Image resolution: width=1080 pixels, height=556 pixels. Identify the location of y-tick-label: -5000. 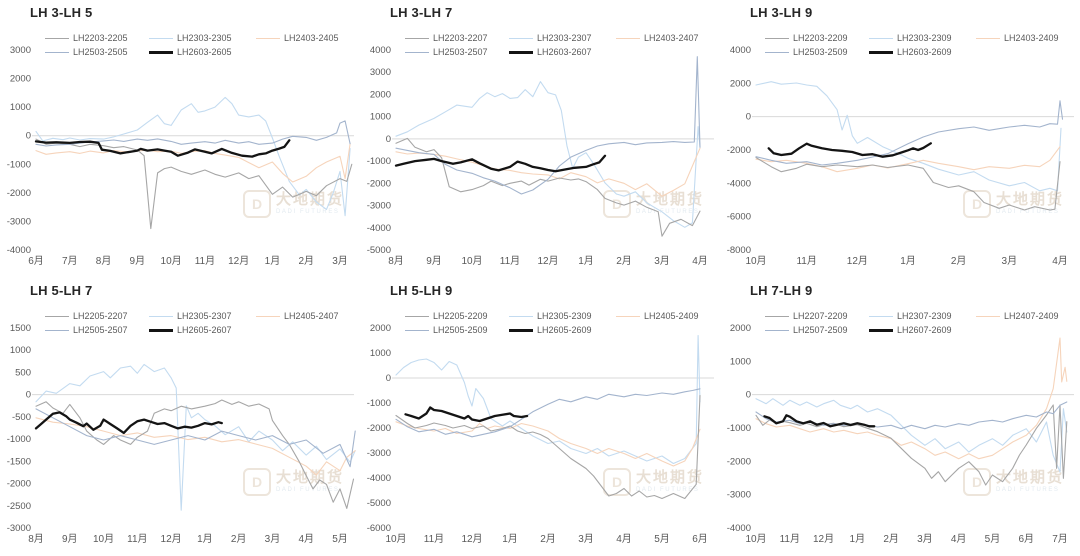
(379, 250).